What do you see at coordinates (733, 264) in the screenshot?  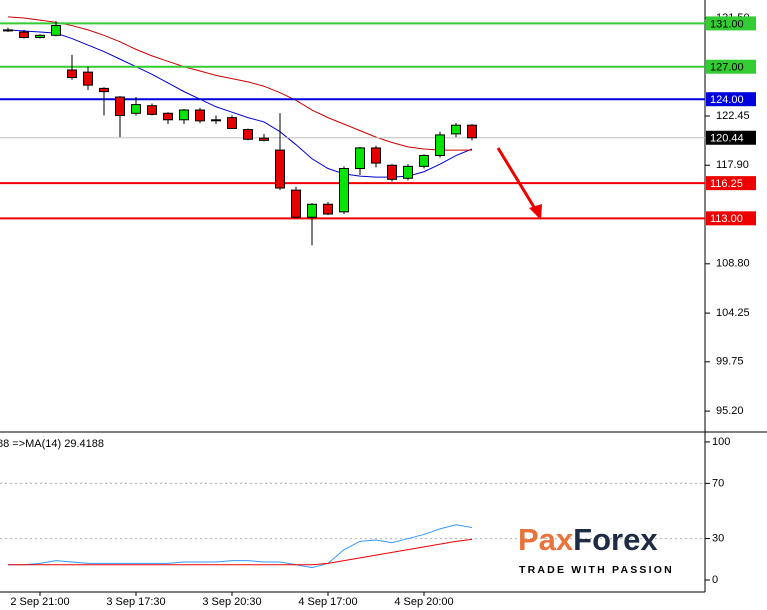 I see `y-tick-label: 108.80` at bounding box center [733, 264].